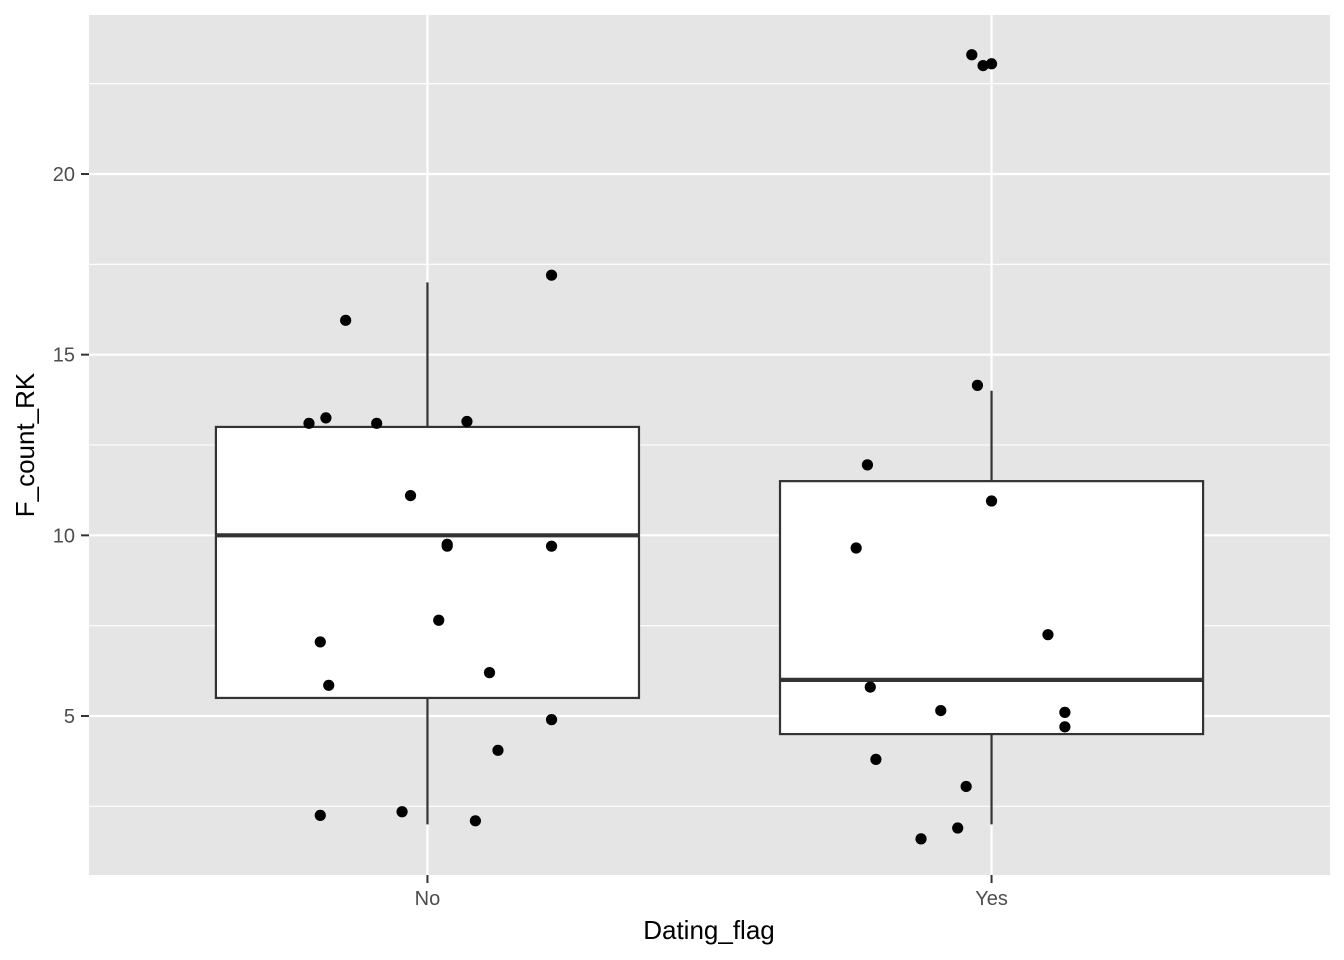 This screenshot has width=1344, height=960. I want to click on x-axis: No Yes, so click(711, 892).